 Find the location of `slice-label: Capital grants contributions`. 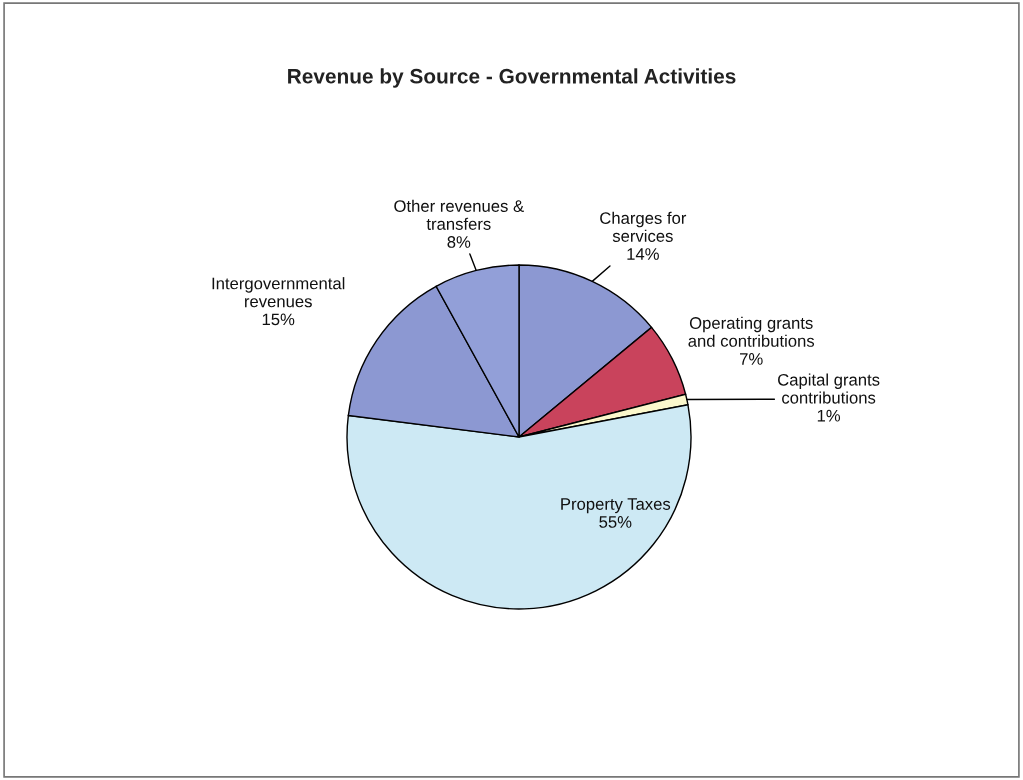

slice-label: Capital grants contributions is located at coordinates (829, 388).